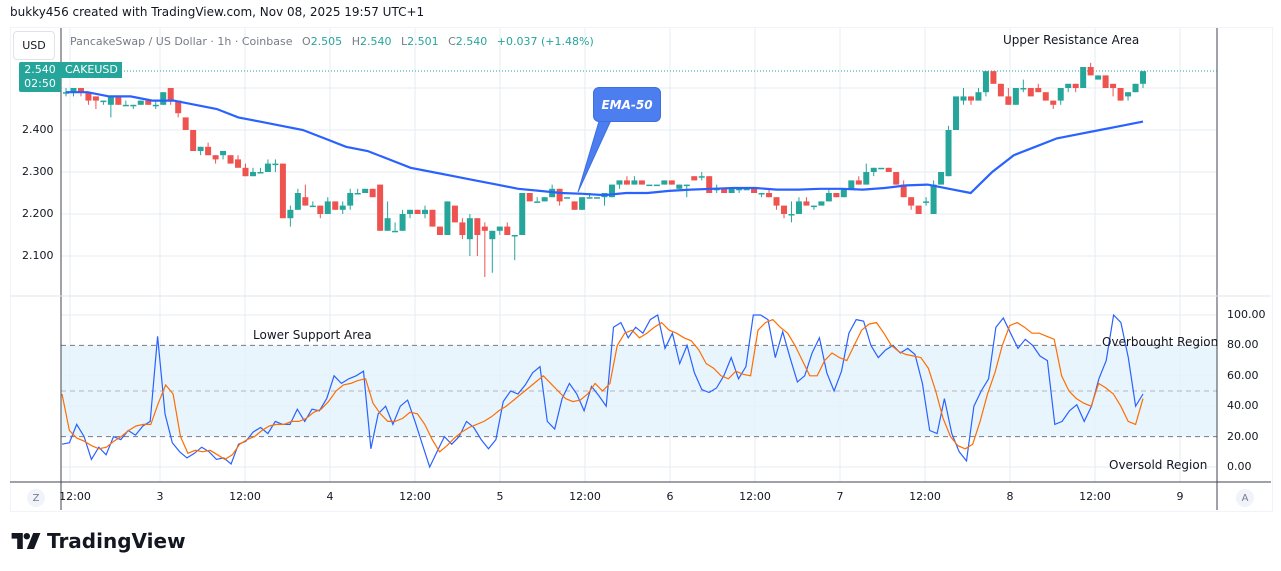 The width and height of the screenshot is (1281, 571). Describe the element at coordinates (38, 129) in the screenshot. I see `price-axis-label: 2.400` at that location.